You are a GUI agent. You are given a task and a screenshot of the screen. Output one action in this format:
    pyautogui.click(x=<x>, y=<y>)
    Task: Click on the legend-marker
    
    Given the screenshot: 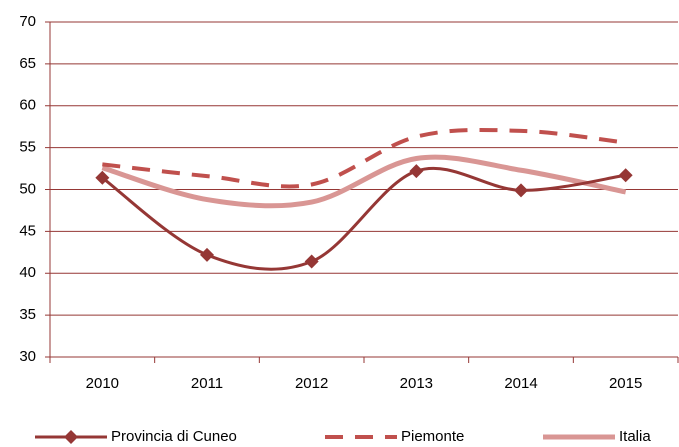 What is the action you would take?
    pyautogui.click(x=71, y=437)
    